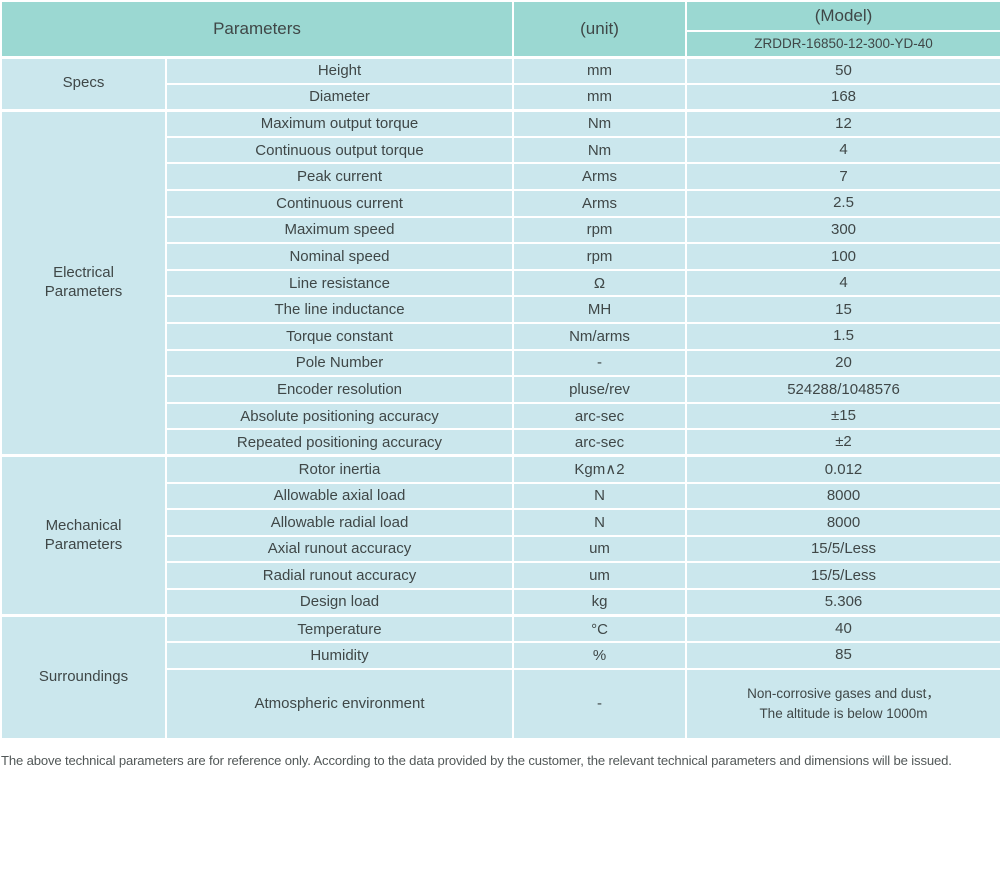 The height and width of the screenshot is (879, 1000). I want to click on table-row: Repeated positioning accuracy arc-sec ±2, so click(500, 442).